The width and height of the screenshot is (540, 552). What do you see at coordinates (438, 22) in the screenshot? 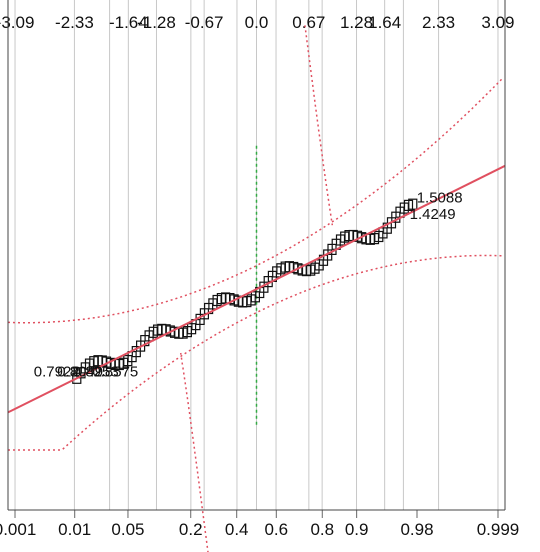
I see `top-tick-label: 2.33` at bounding box center [438, 22].